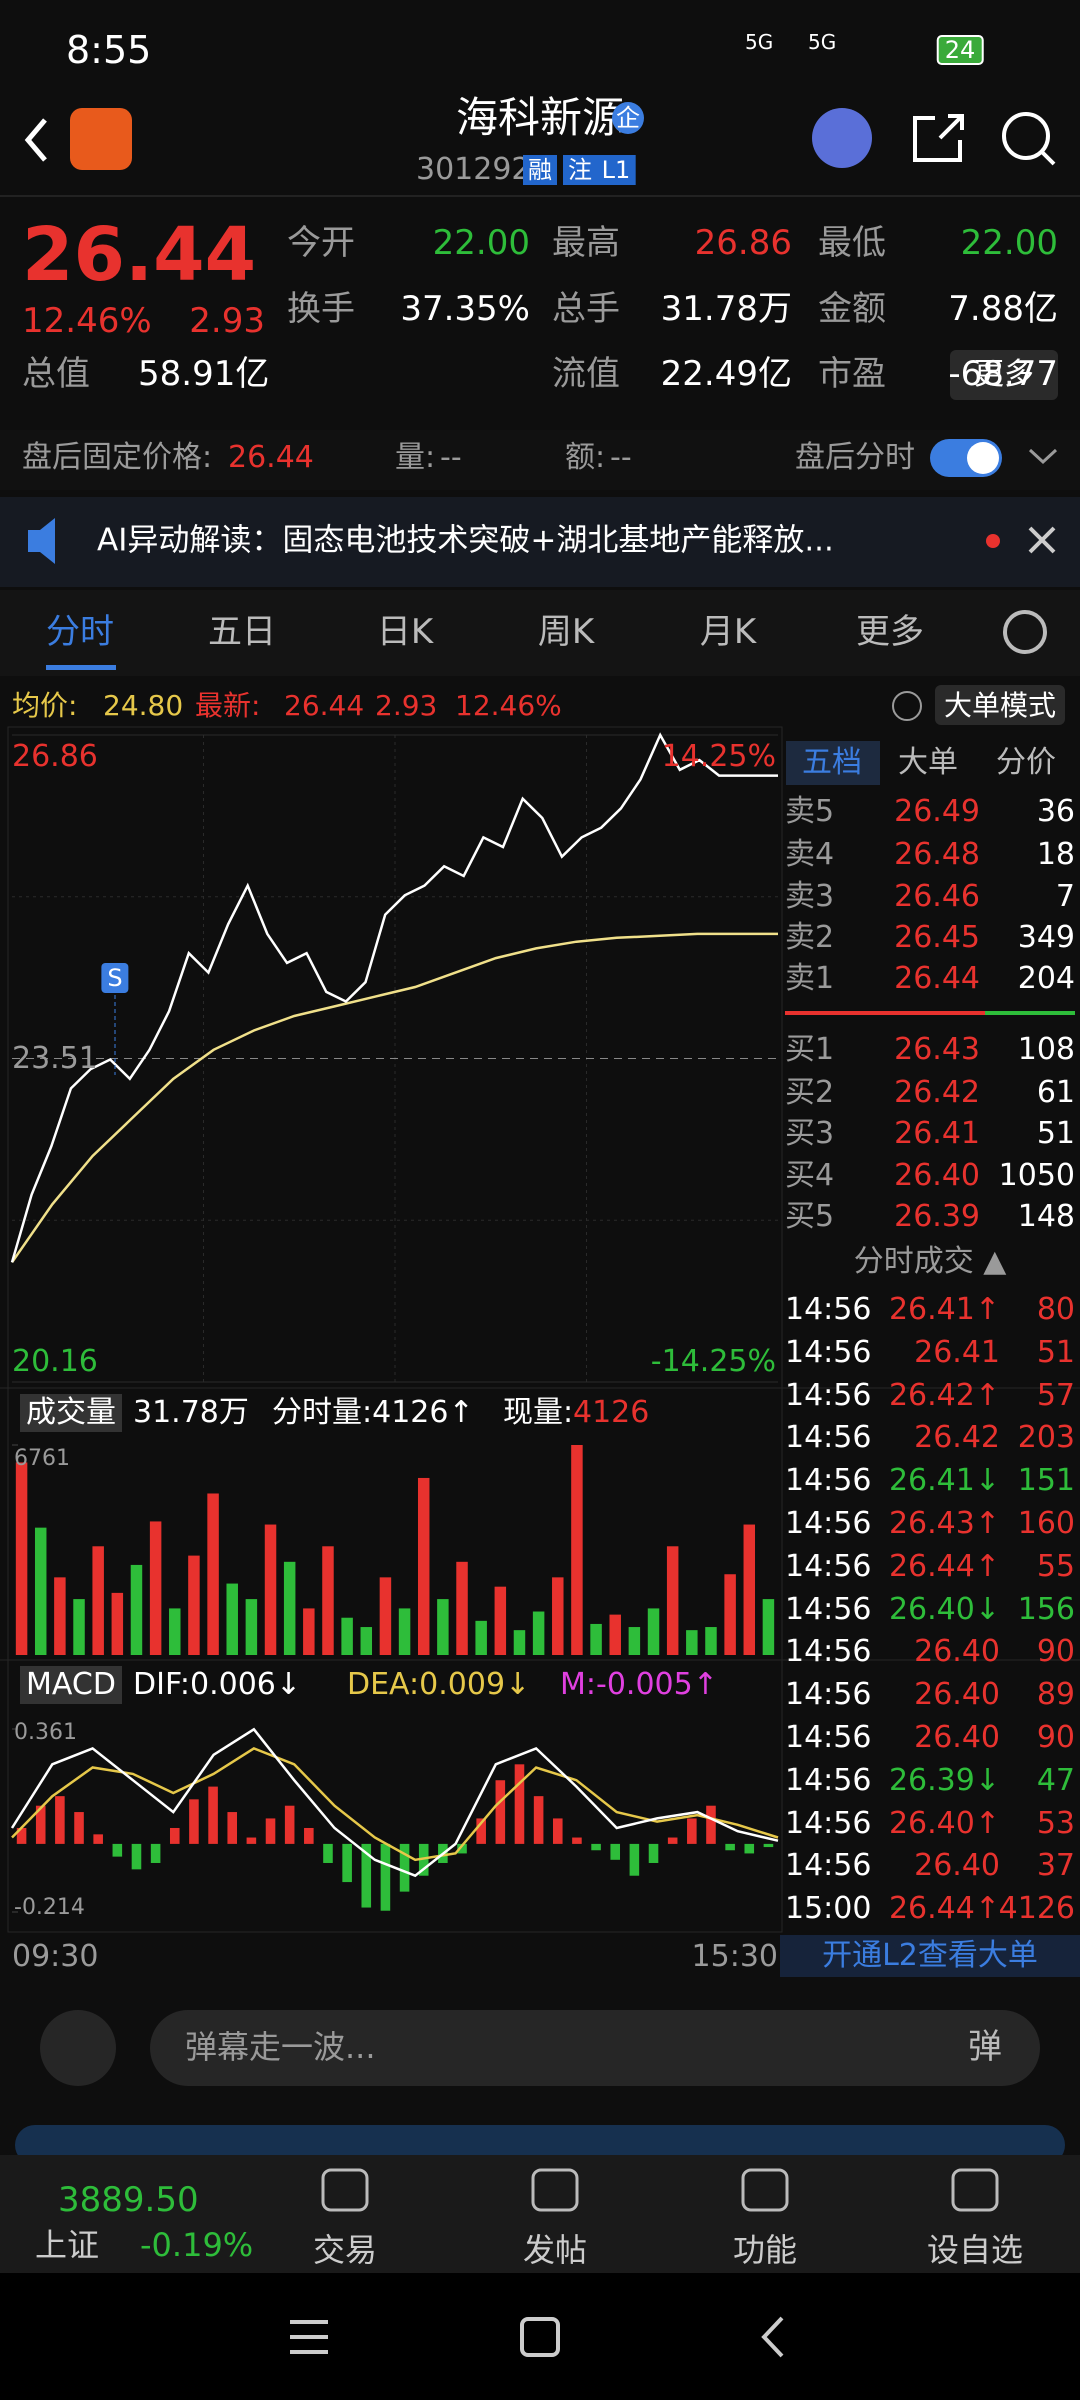 This screenshot has width=1080, height=2400. Describe the element at coordinates (1036, 1909) in the screenshot. I see `trade-vol: 4126` at that location.